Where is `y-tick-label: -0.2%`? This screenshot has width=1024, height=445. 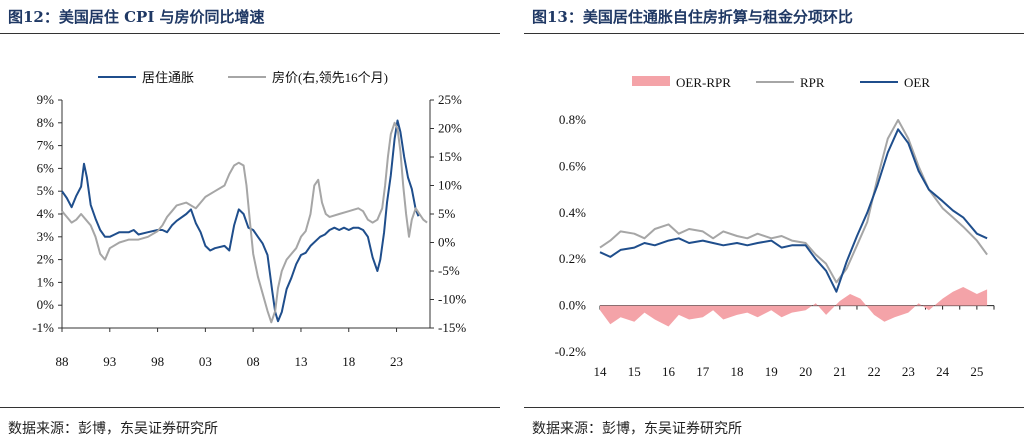
y-tick-label: -0.2% is located at coordinates (571, 351).